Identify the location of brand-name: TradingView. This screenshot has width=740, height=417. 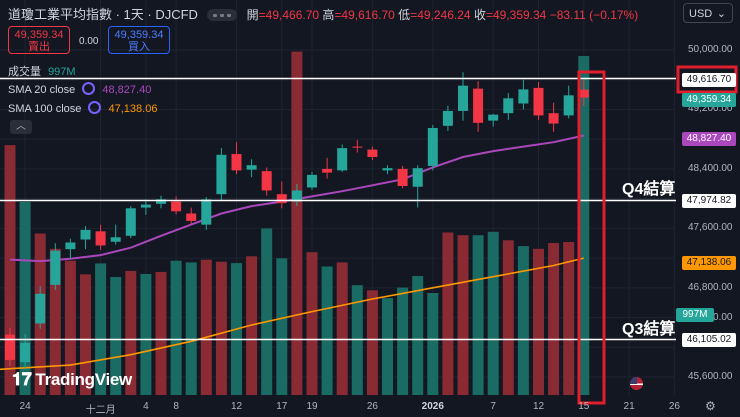
(83, 379).